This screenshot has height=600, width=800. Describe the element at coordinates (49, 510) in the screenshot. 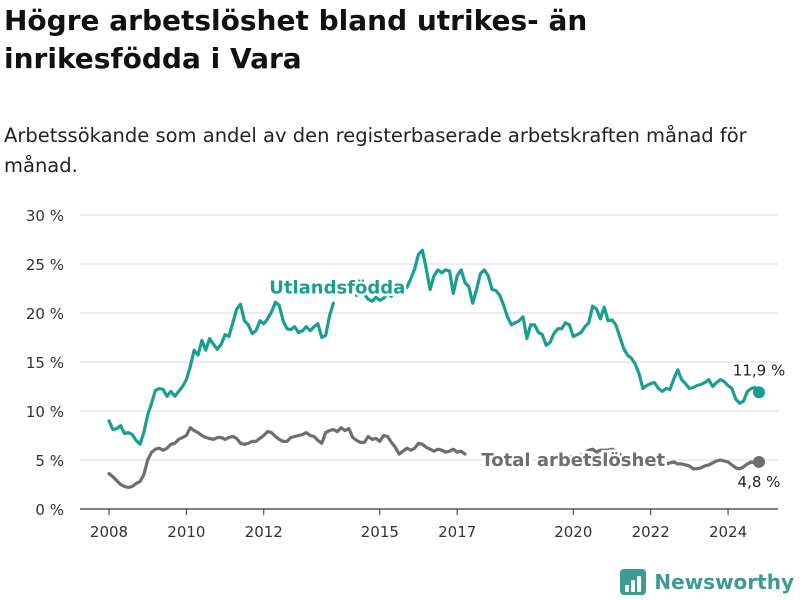

I see `y-tick-label: 0 %` at that location.